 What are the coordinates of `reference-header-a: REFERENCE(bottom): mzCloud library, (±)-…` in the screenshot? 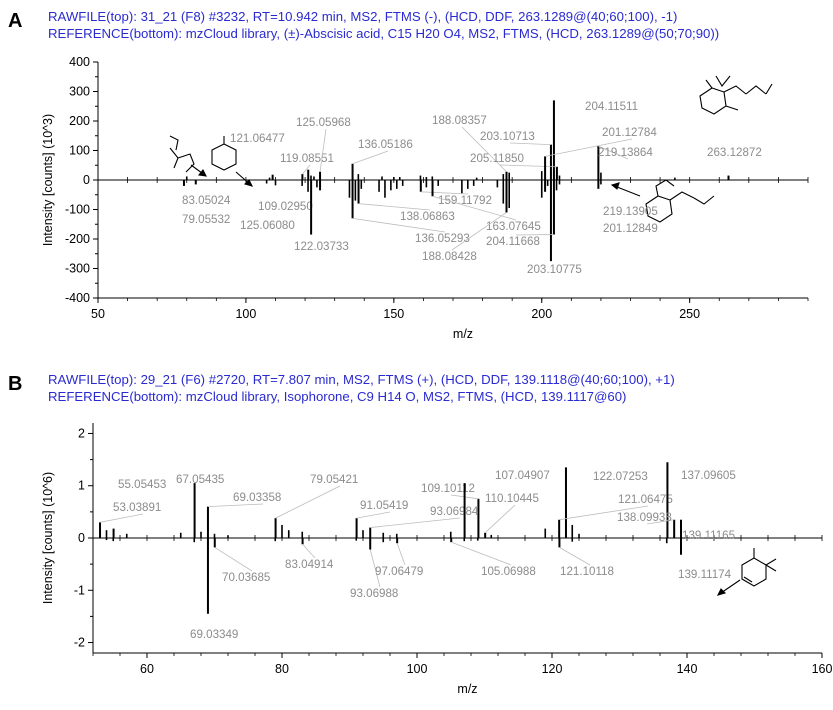 It's located at (384, 33).